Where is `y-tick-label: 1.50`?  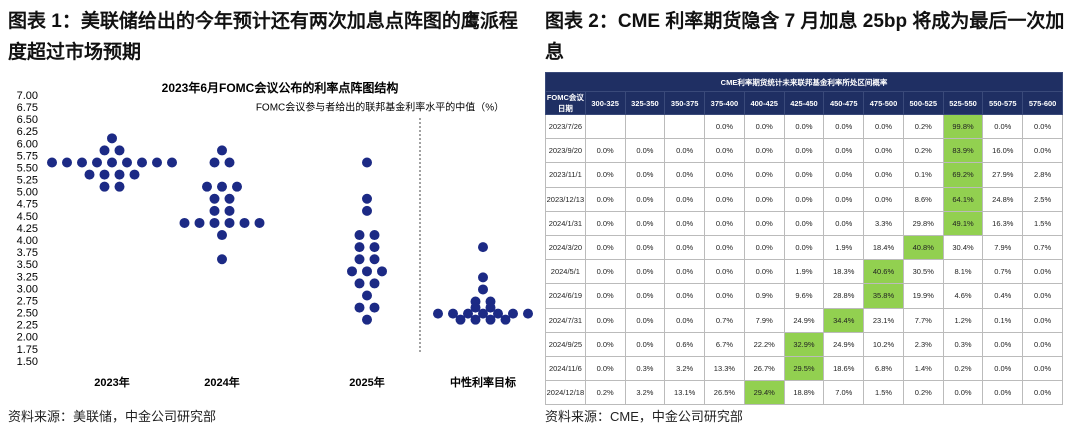 y-tick-label: 1.50 is located at coordinates (27, 362).